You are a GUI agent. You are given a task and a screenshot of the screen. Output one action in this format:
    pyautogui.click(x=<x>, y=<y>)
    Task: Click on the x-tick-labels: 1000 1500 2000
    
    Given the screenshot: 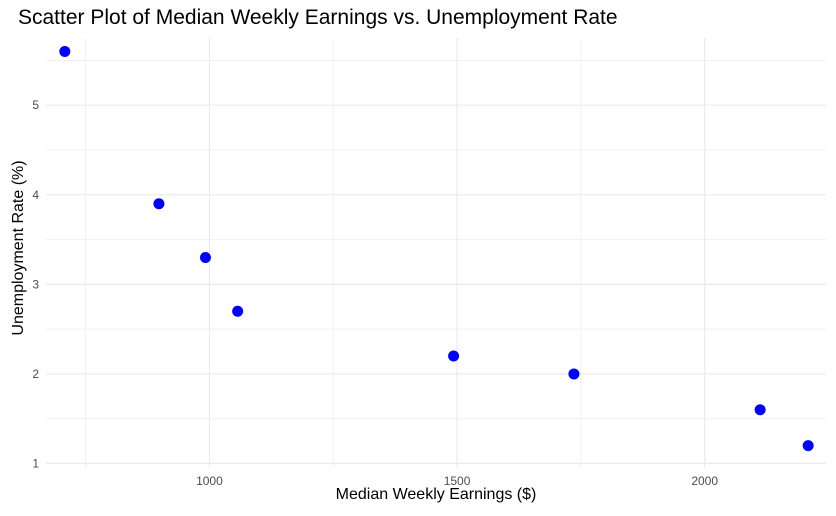 What is the action you would take?
    pyautogui.click(x=457, y=481)
    